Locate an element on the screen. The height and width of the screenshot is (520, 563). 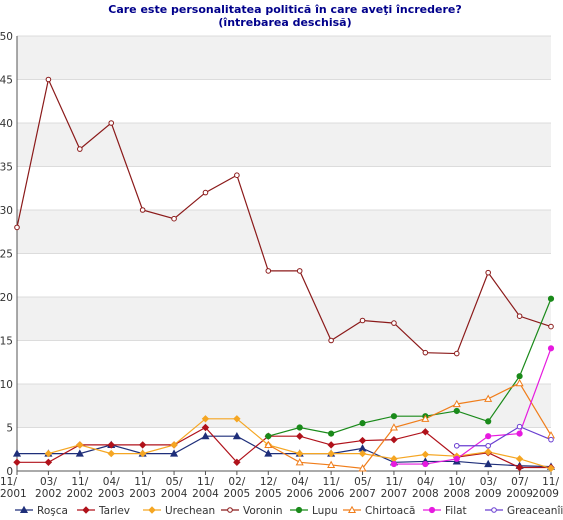
chart-subtitle: (întrebarea deschisă) is located at coordinates (284, 22).